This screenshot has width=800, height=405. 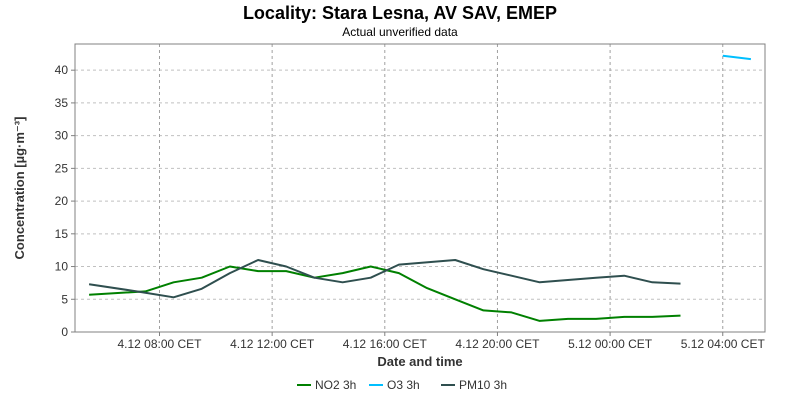 I want to click on series-line-pm10-3h, so click(x=384, y=279).